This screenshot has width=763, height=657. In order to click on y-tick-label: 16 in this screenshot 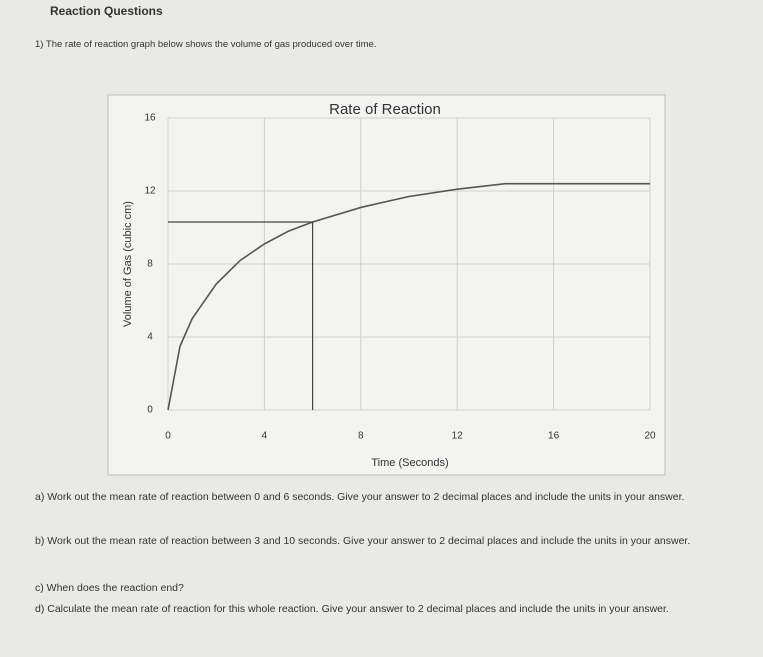, I will do `click(150, 118)`.